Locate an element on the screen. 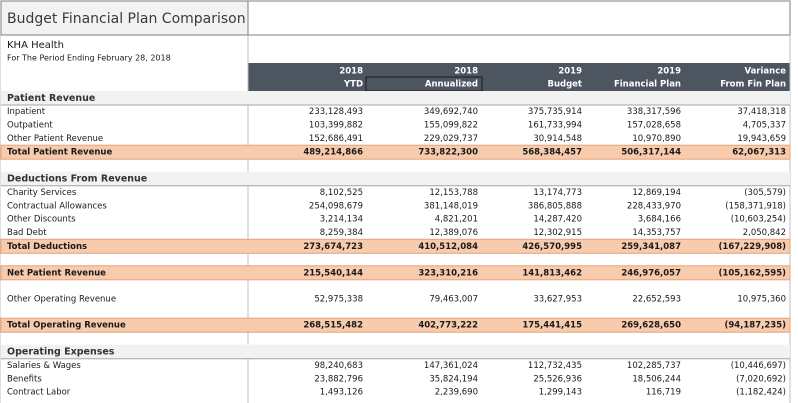 The width and height of the screenshot is (798, 403). total-label: Net Patient Revenue is located at coordinates (56, 273).